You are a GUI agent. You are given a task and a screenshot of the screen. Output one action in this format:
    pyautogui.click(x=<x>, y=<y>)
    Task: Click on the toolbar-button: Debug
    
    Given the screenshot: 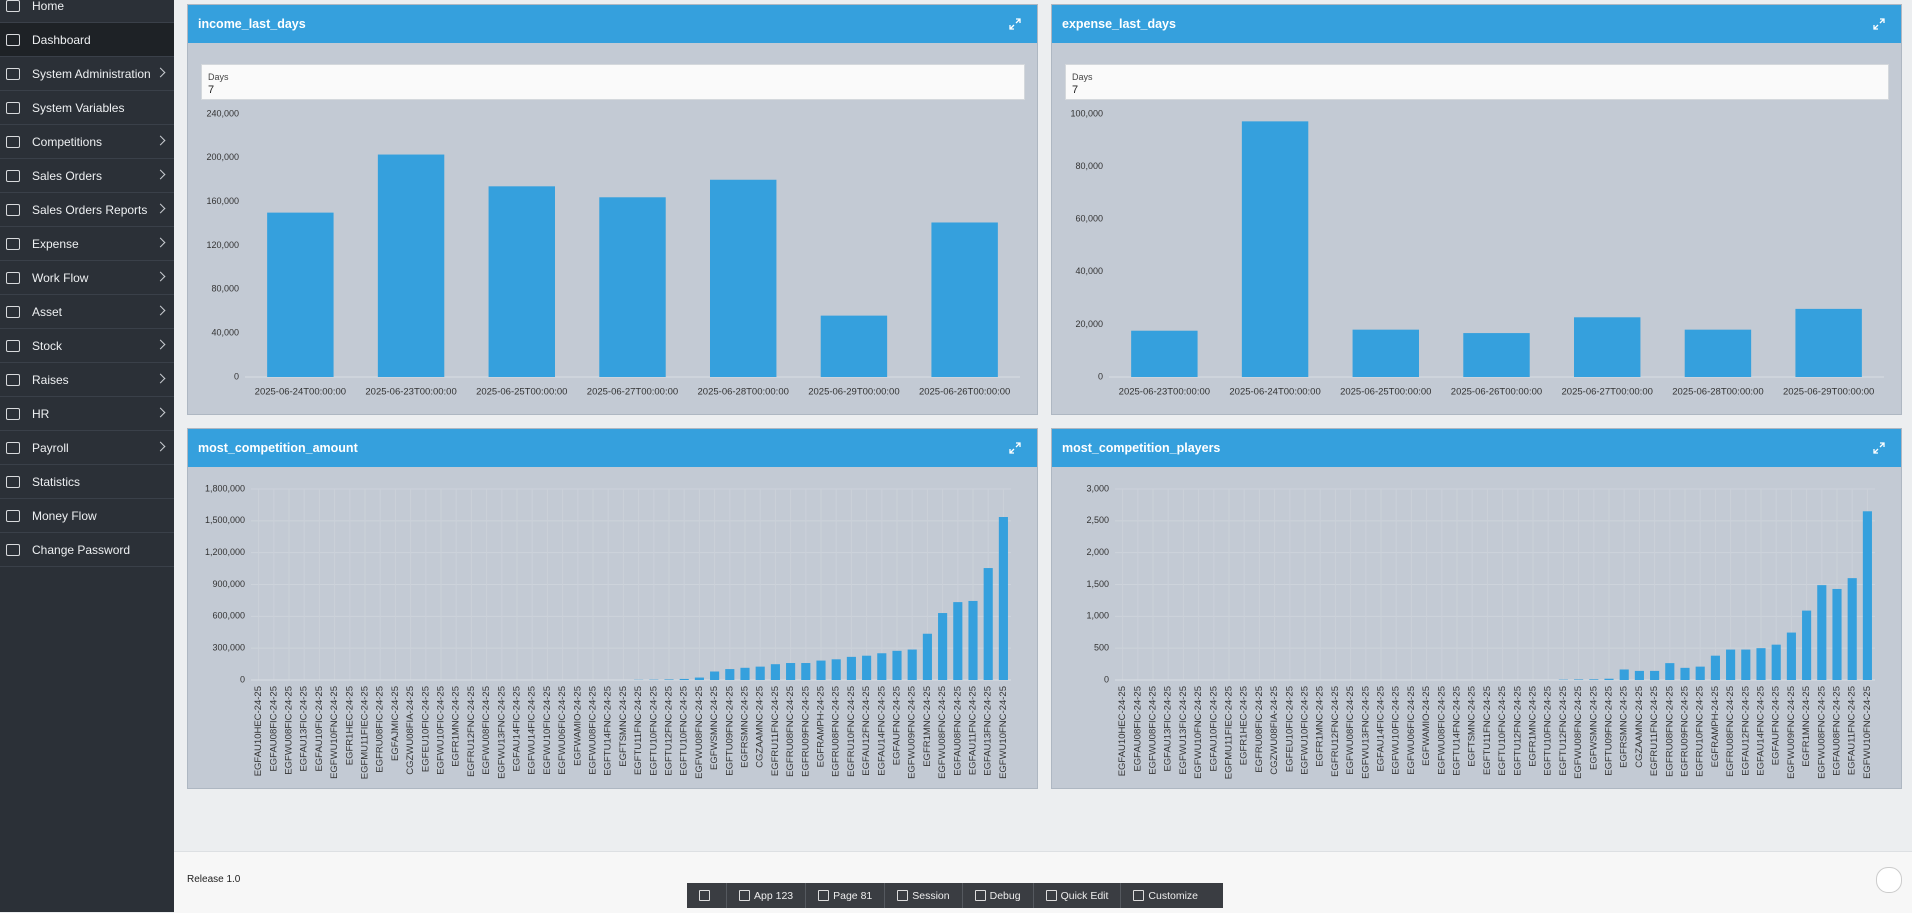 What is the action you would take?
    pyautogui.click(x=997, y=895)
    